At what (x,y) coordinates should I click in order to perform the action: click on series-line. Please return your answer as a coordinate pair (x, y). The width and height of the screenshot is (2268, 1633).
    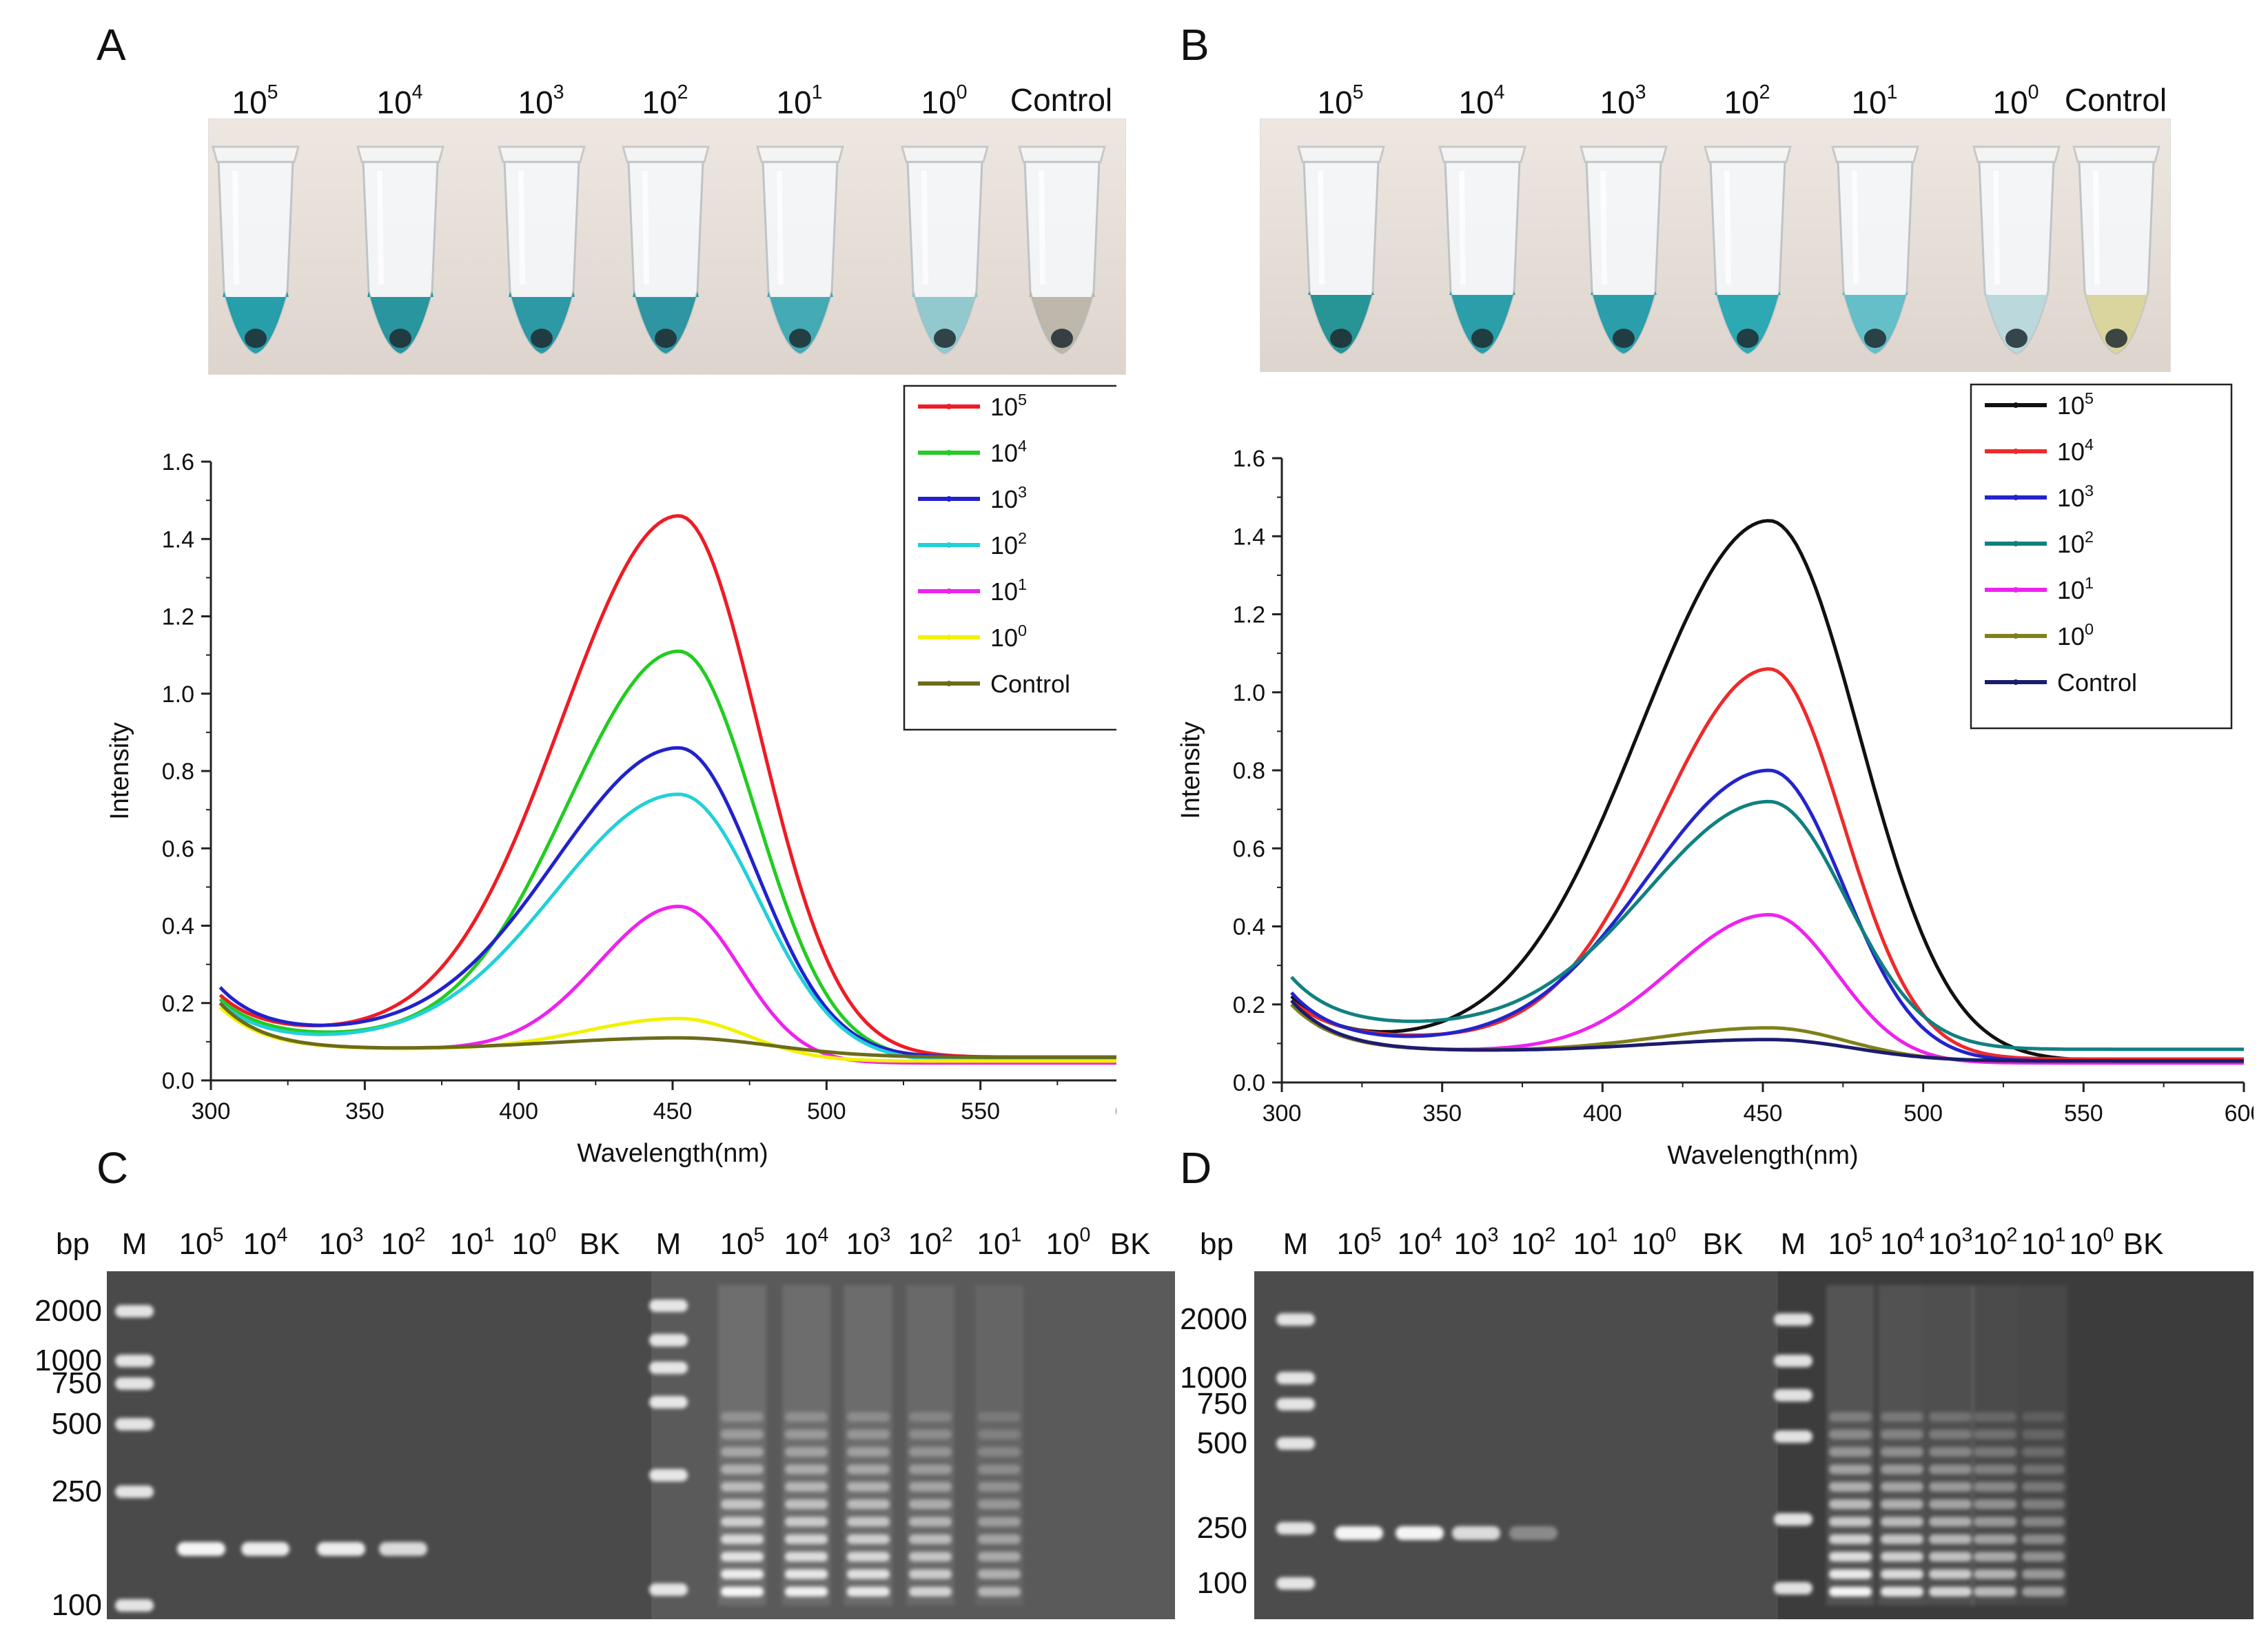
    Looking at the image, I should click on (1767, 1033).